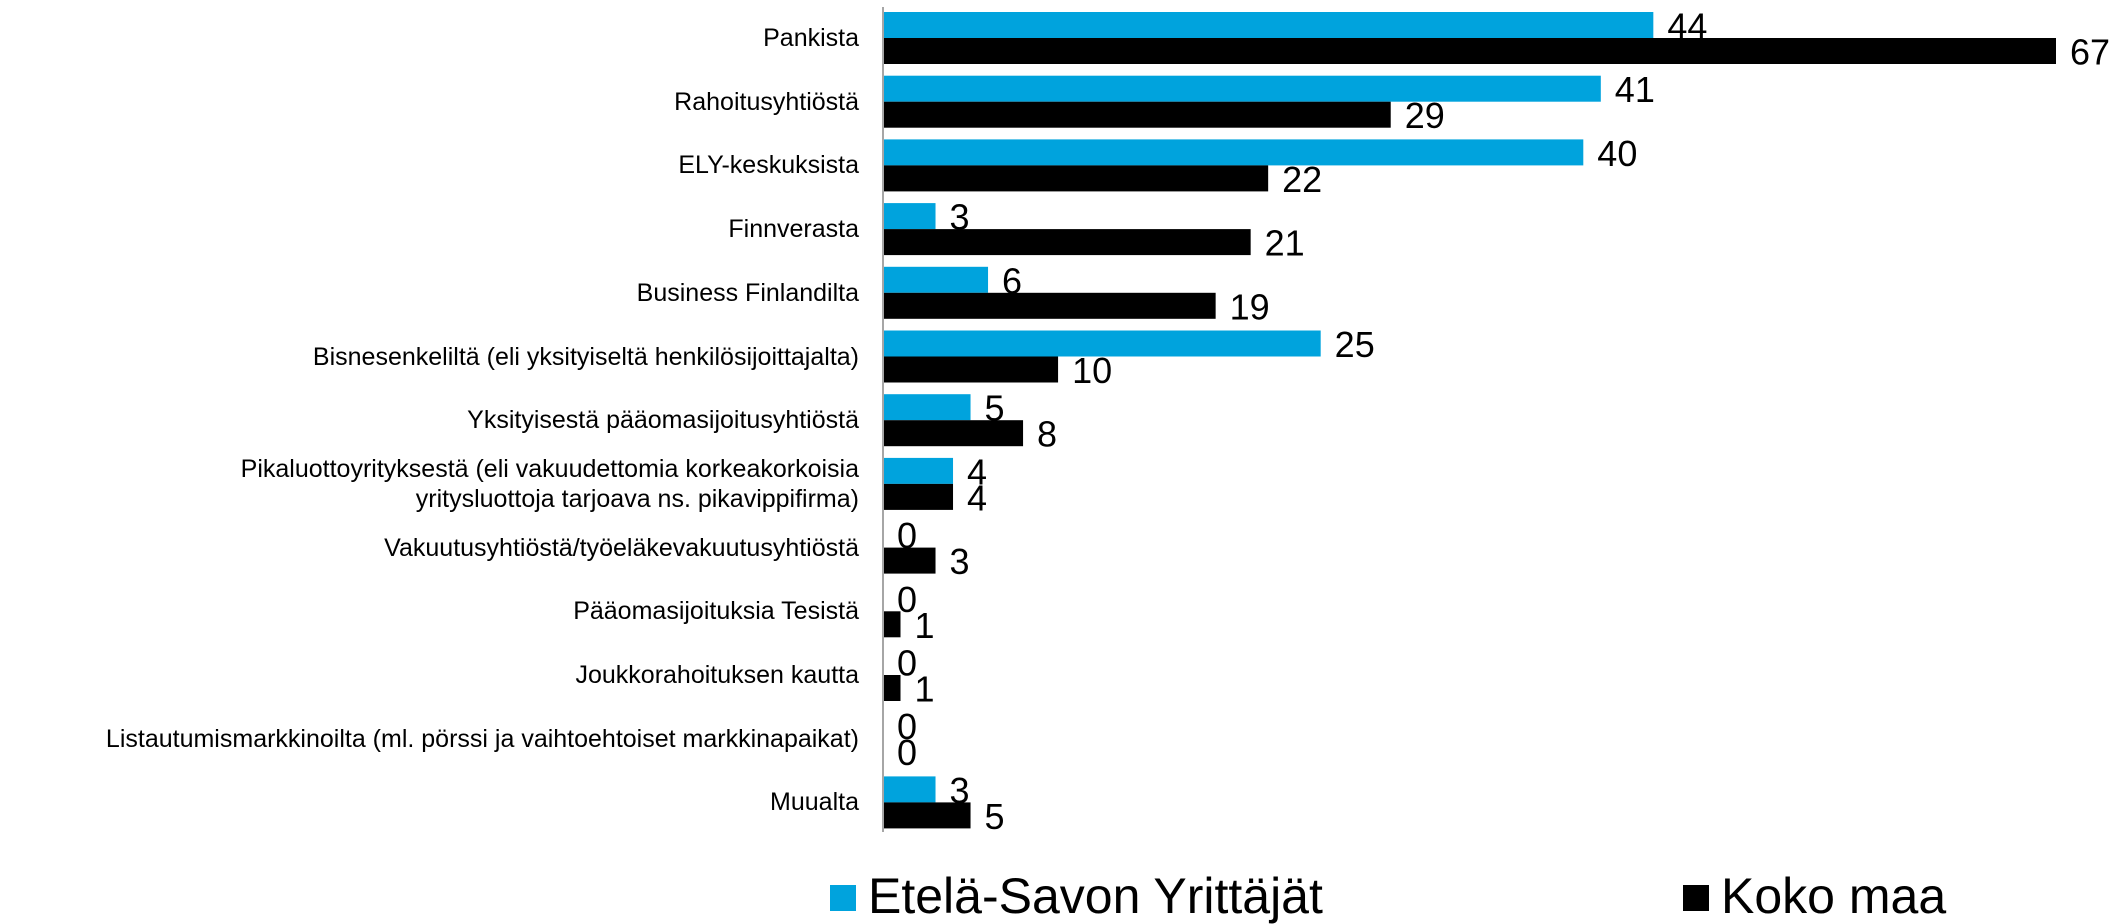  I want to click on value-label: 40, so click(1617, 153).